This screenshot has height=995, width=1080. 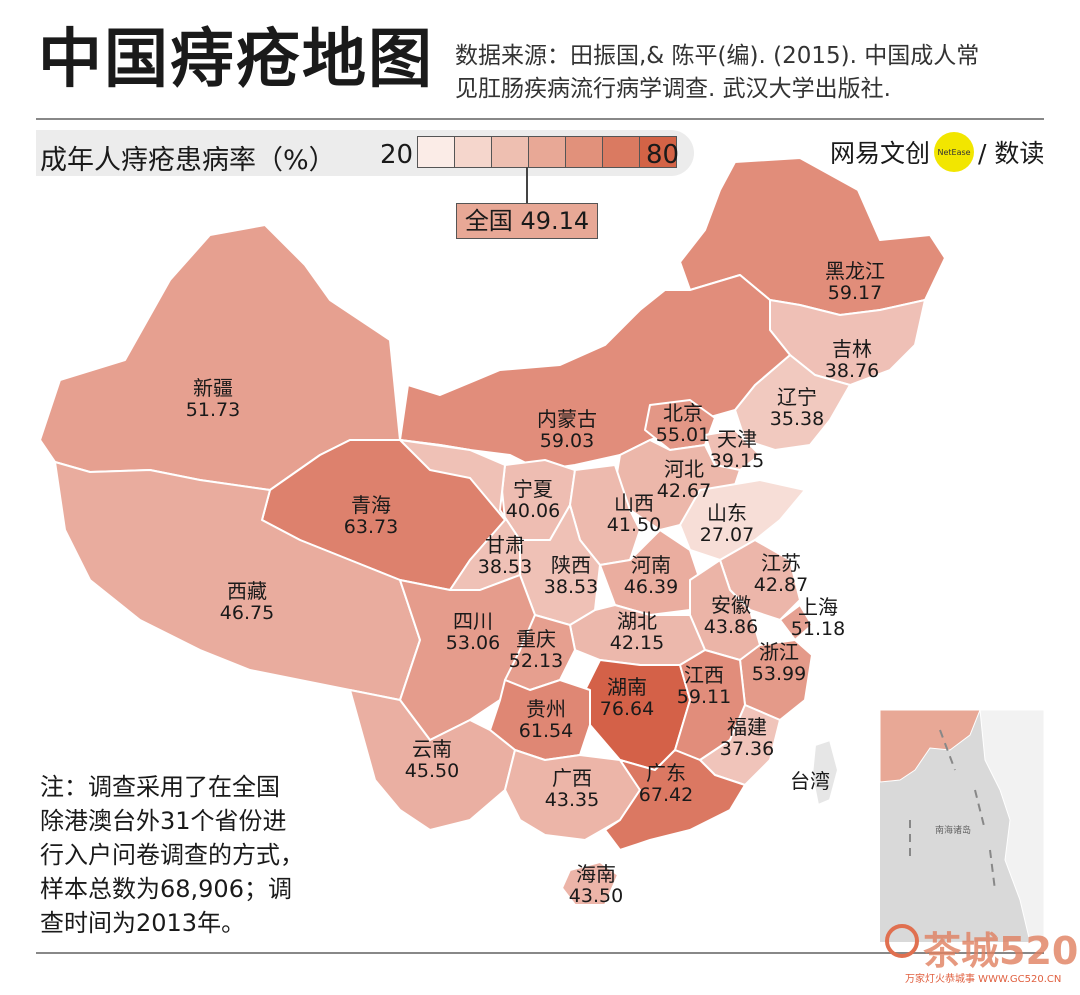 I want to click on province-value: 41.50, so click(x=634, y=525).